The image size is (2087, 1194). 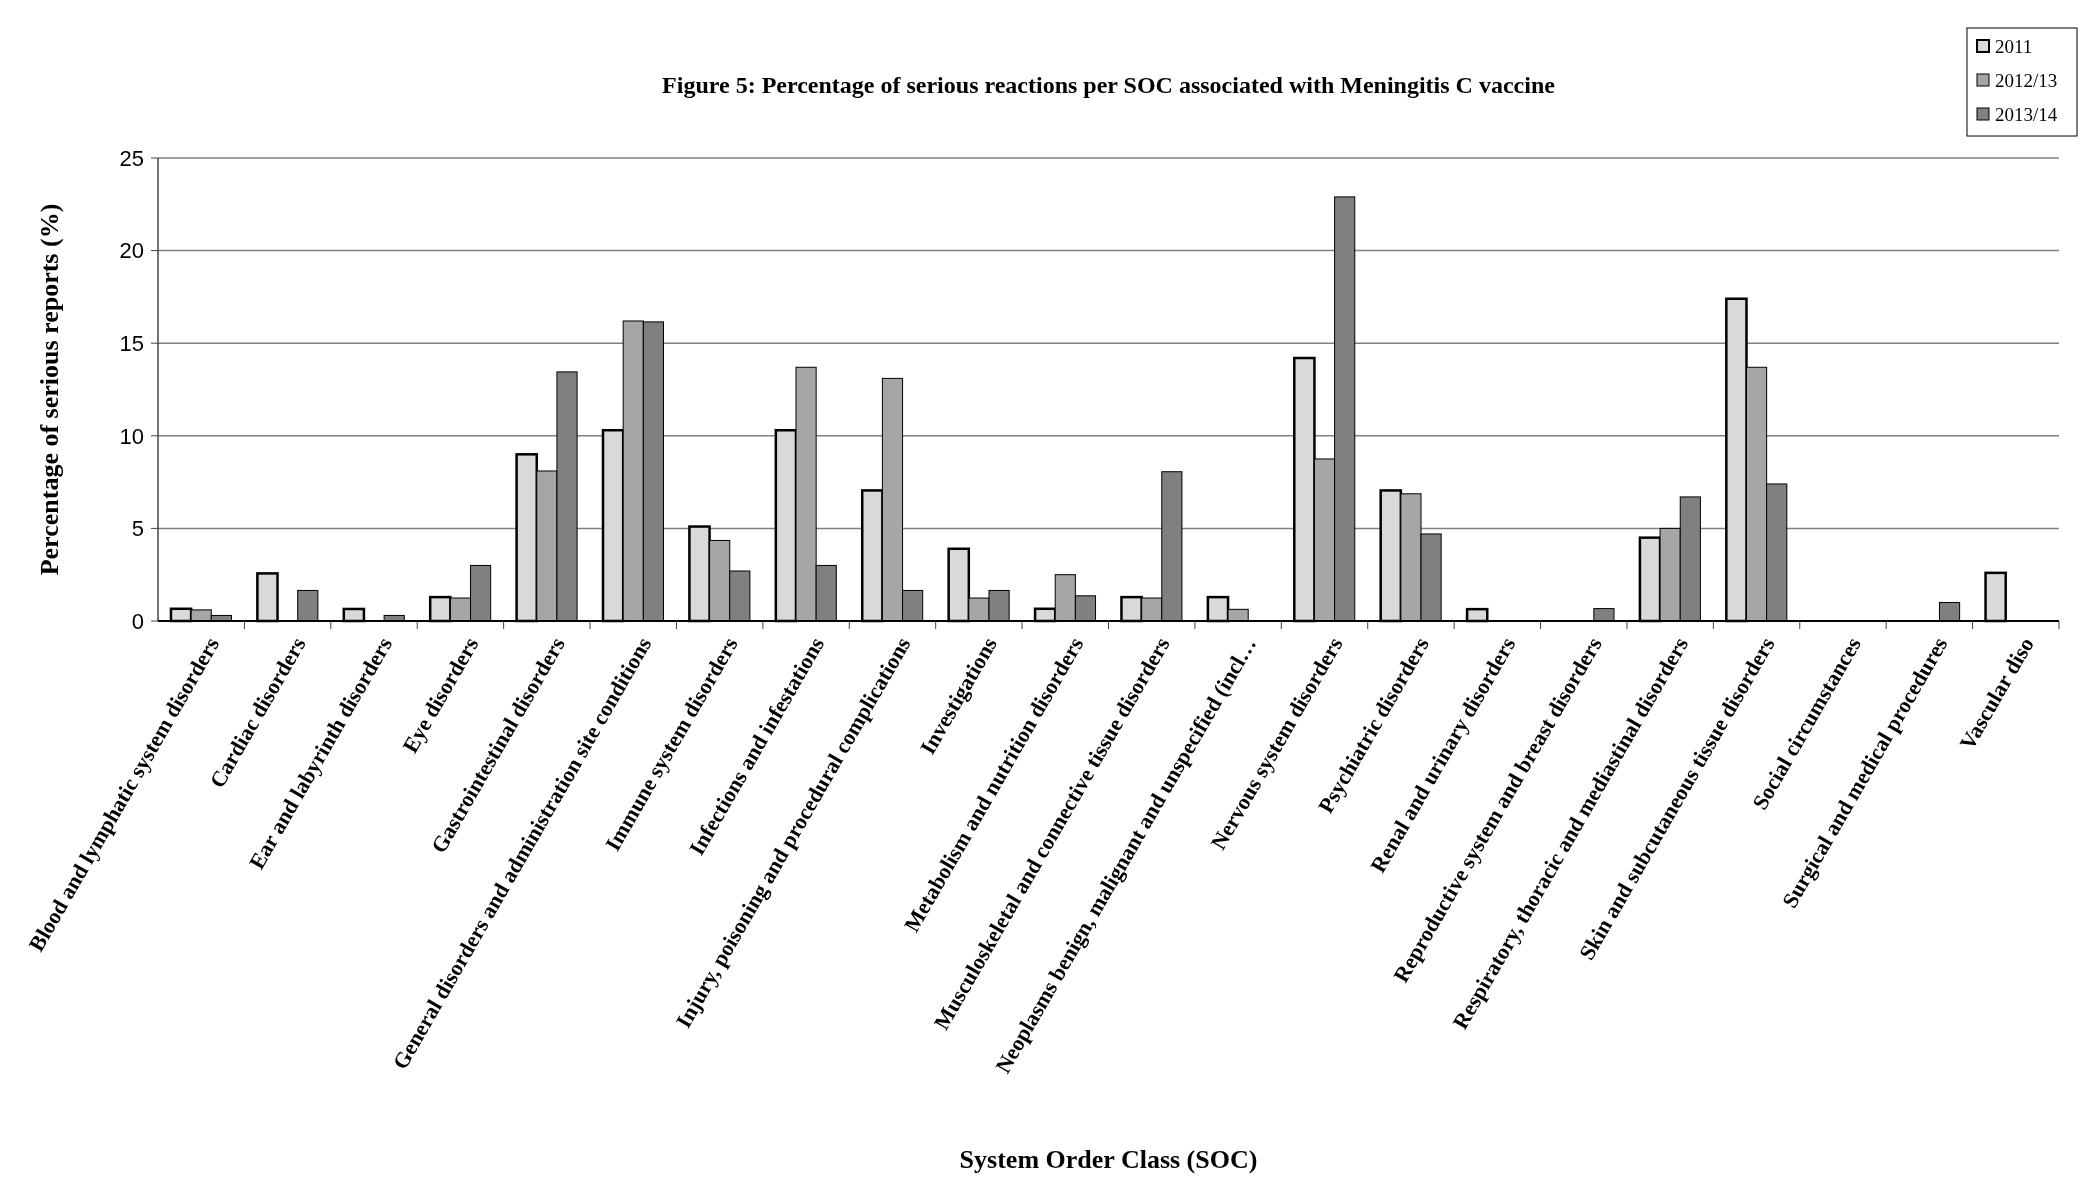 I want to click on chart-title: Figure 5: Percentage of serious reactions per SOC associated with Meningitis C vaccine, so click(x=1109, y=85).